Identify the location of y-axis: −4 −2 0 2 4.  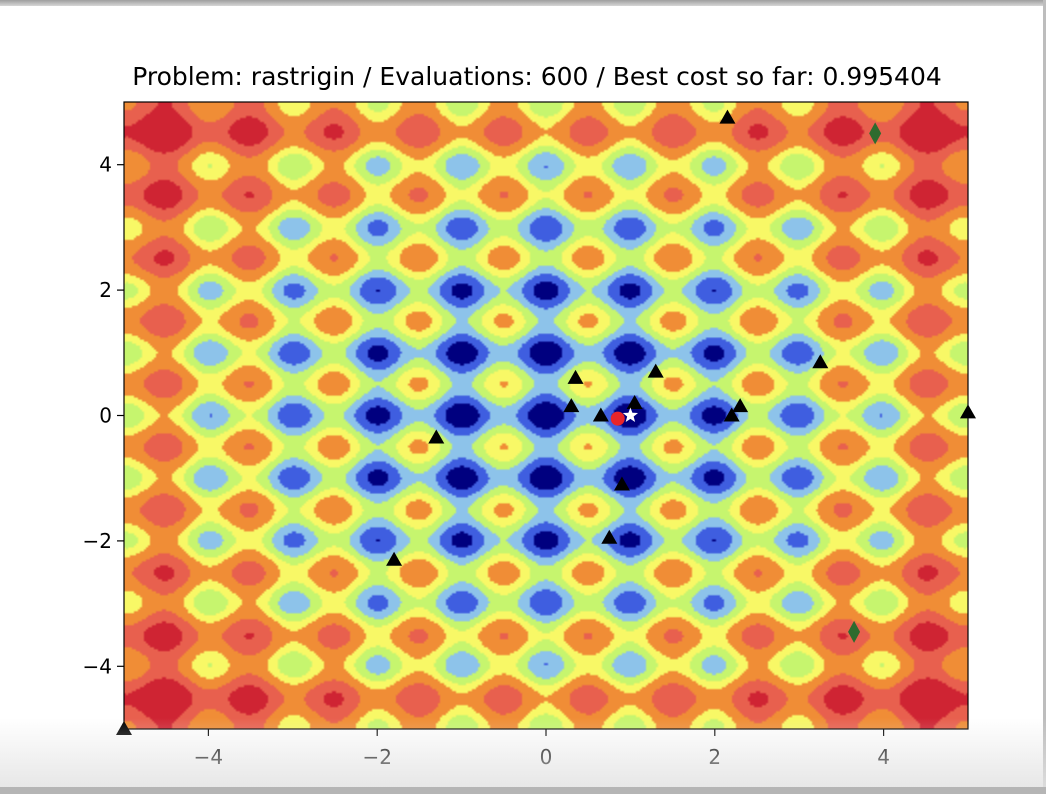
(103, 415).